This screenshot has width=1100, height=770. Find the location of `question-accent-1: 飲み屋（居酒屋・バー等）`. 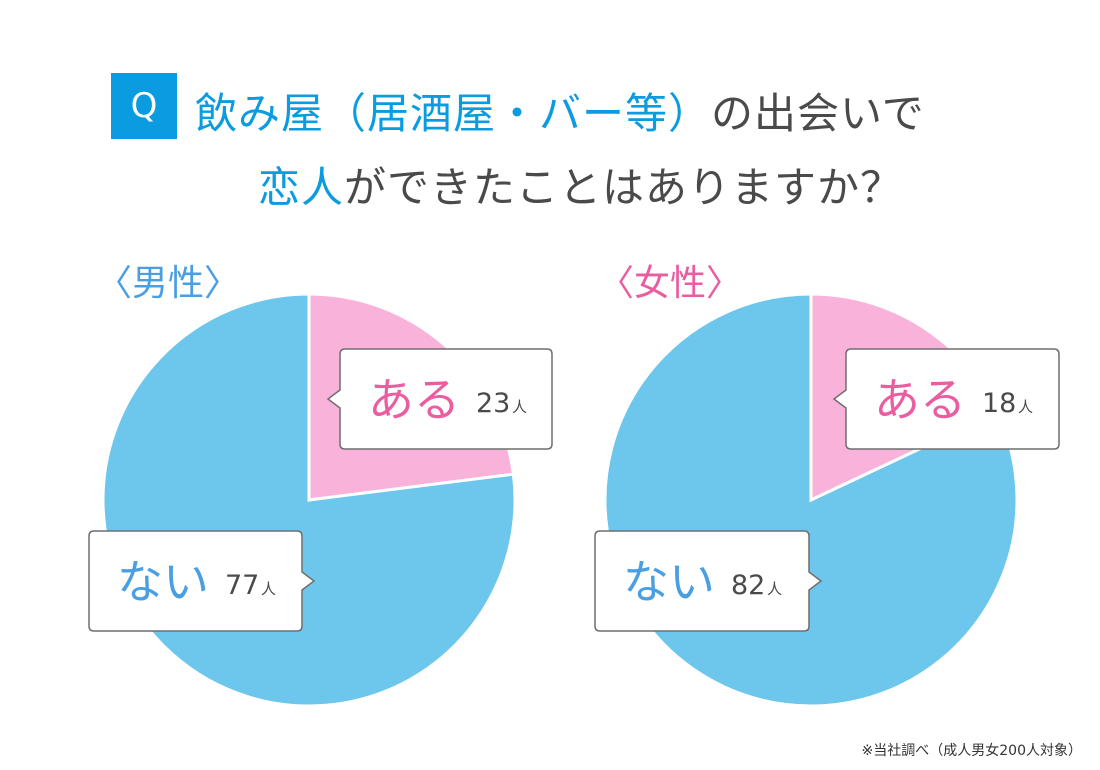

question-accent-1: 飲み屋（居酒屋・バー等） is located at coordinates (453, 113).